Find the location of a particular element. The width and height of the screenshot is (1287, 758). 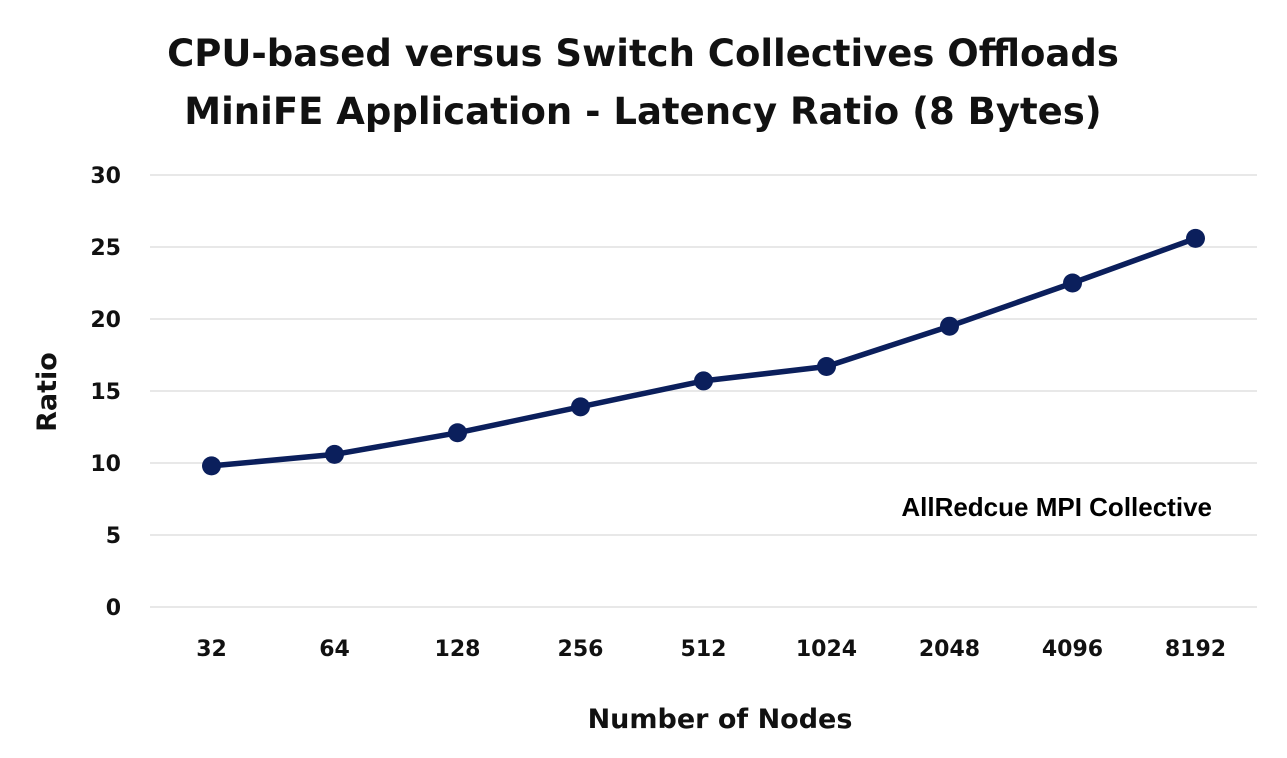

y-axis-tick-labels: 0 5 10 15 20 25 30 is located at coordinates (105, 392).